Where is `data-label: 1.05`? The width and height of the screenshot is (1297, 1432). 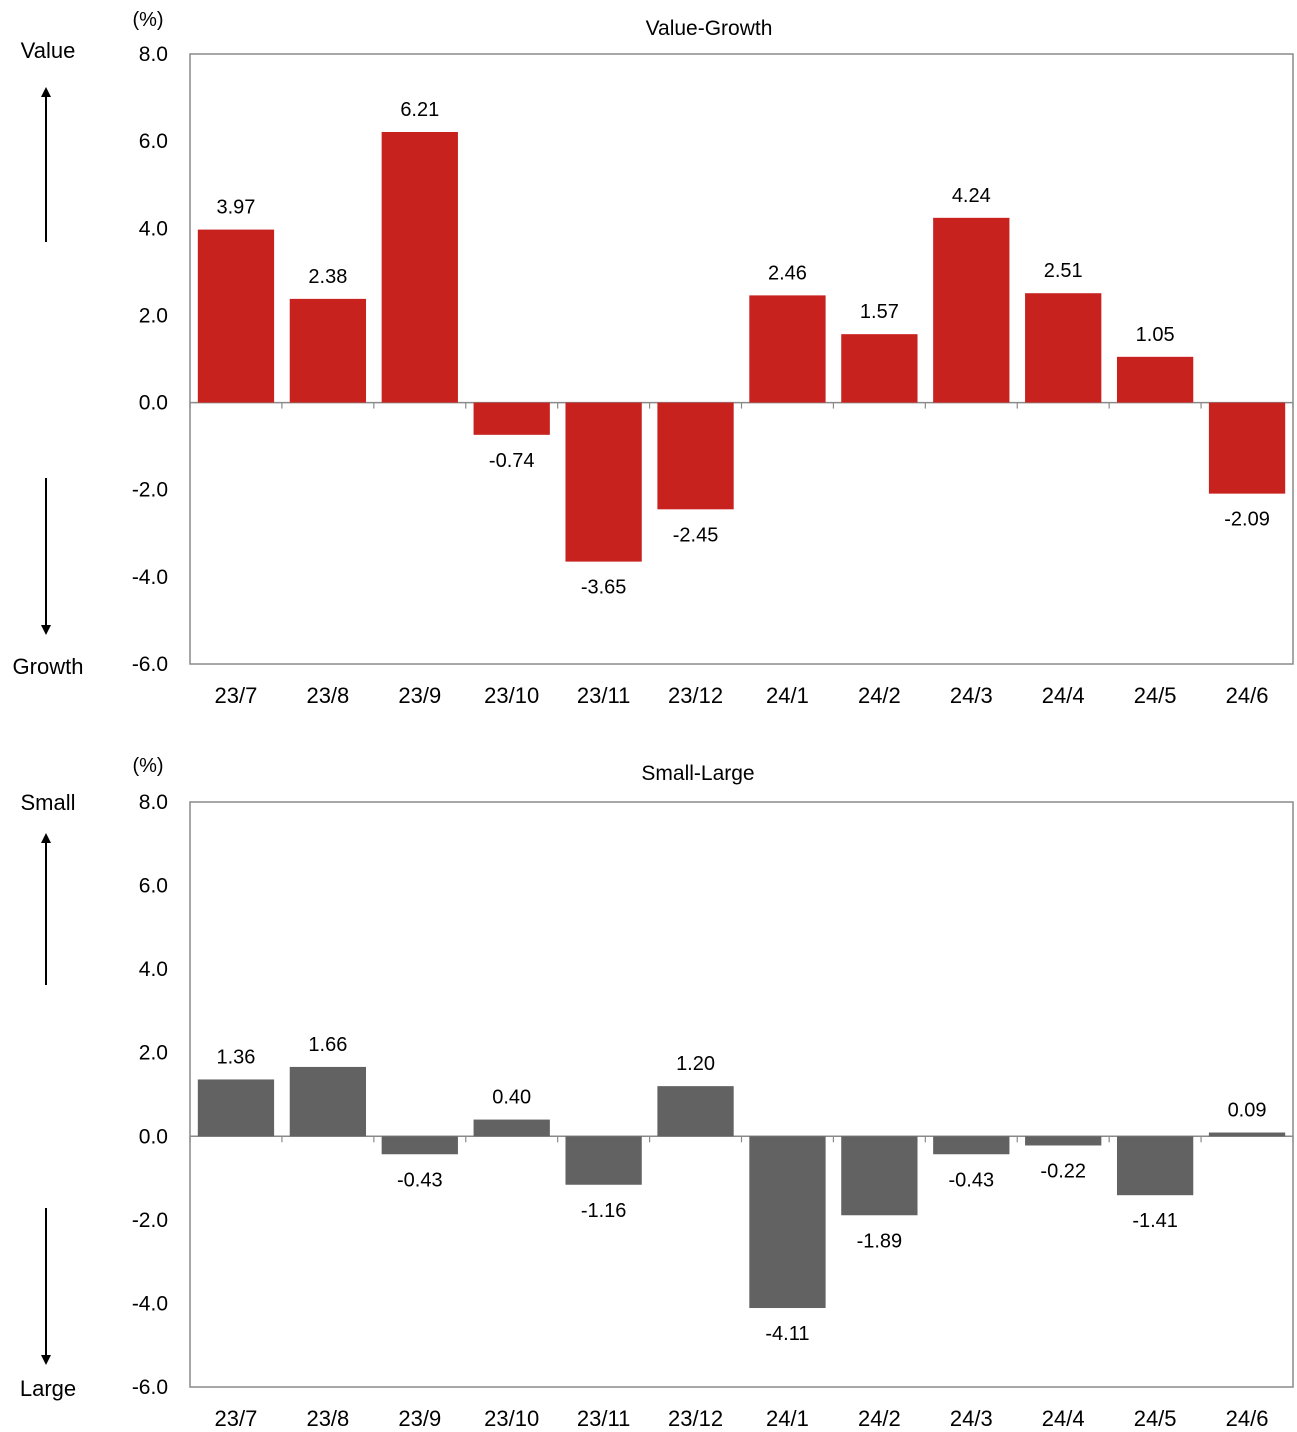
data-label: 1.05 is located at coordinates (1155, 335).